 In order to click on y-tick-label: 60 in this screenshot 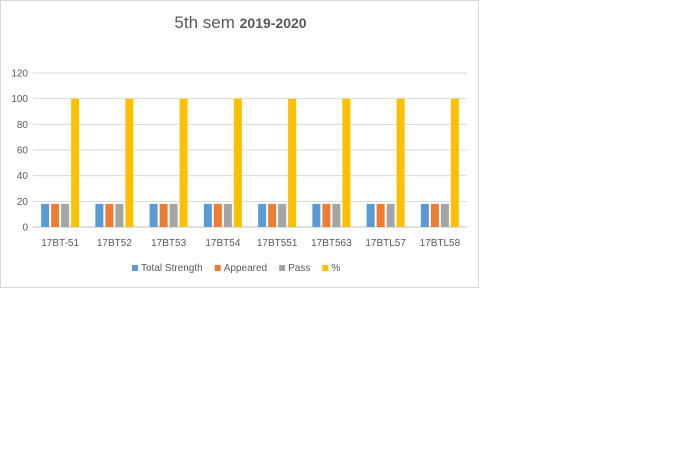, I will do `click(23, 151)`.